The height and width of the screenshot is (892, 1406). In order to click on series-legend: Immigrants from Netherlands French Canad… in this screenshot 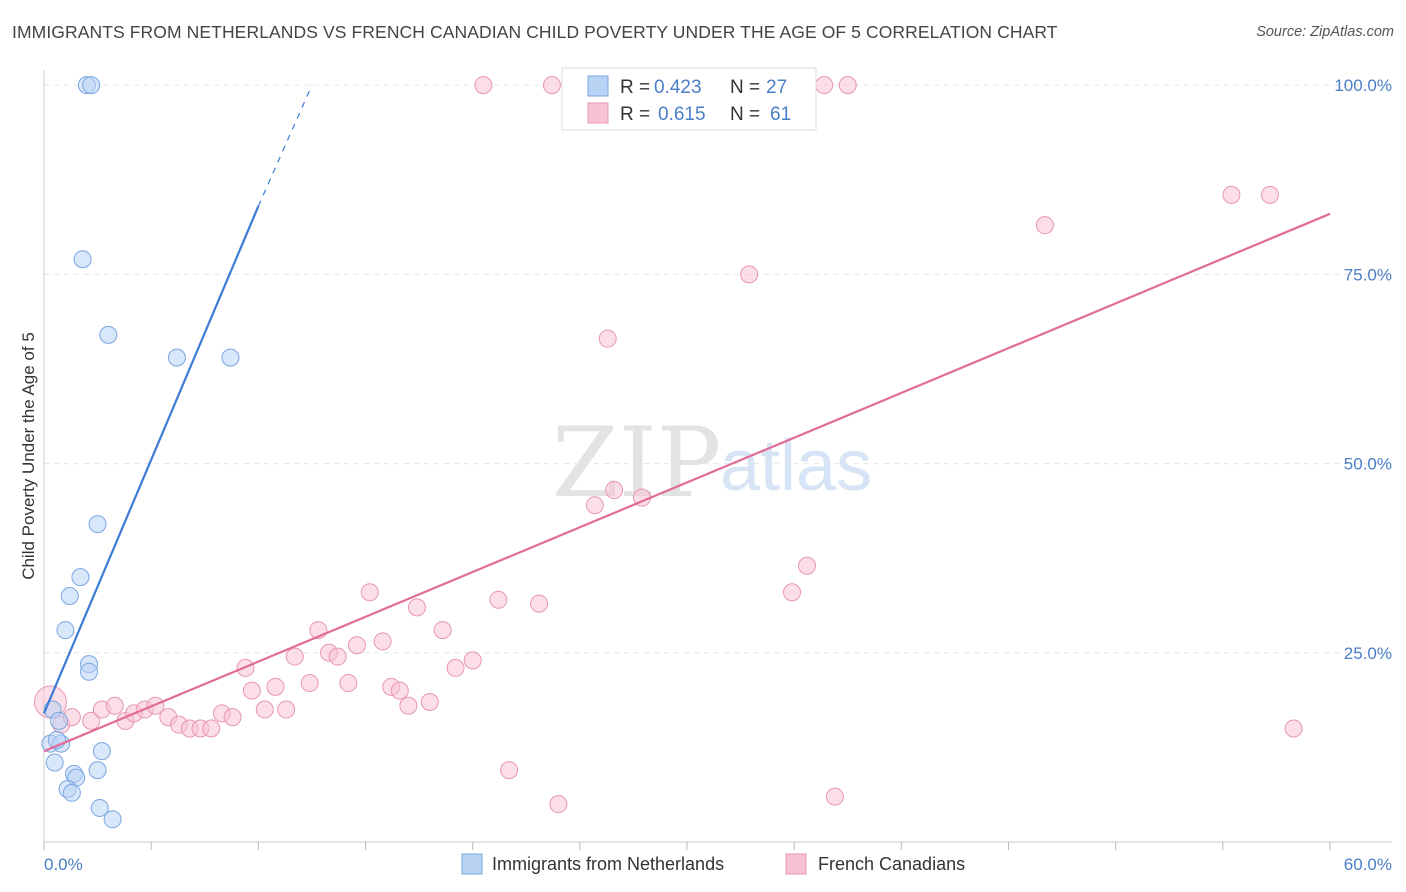, I will do `click(713, 864)`.